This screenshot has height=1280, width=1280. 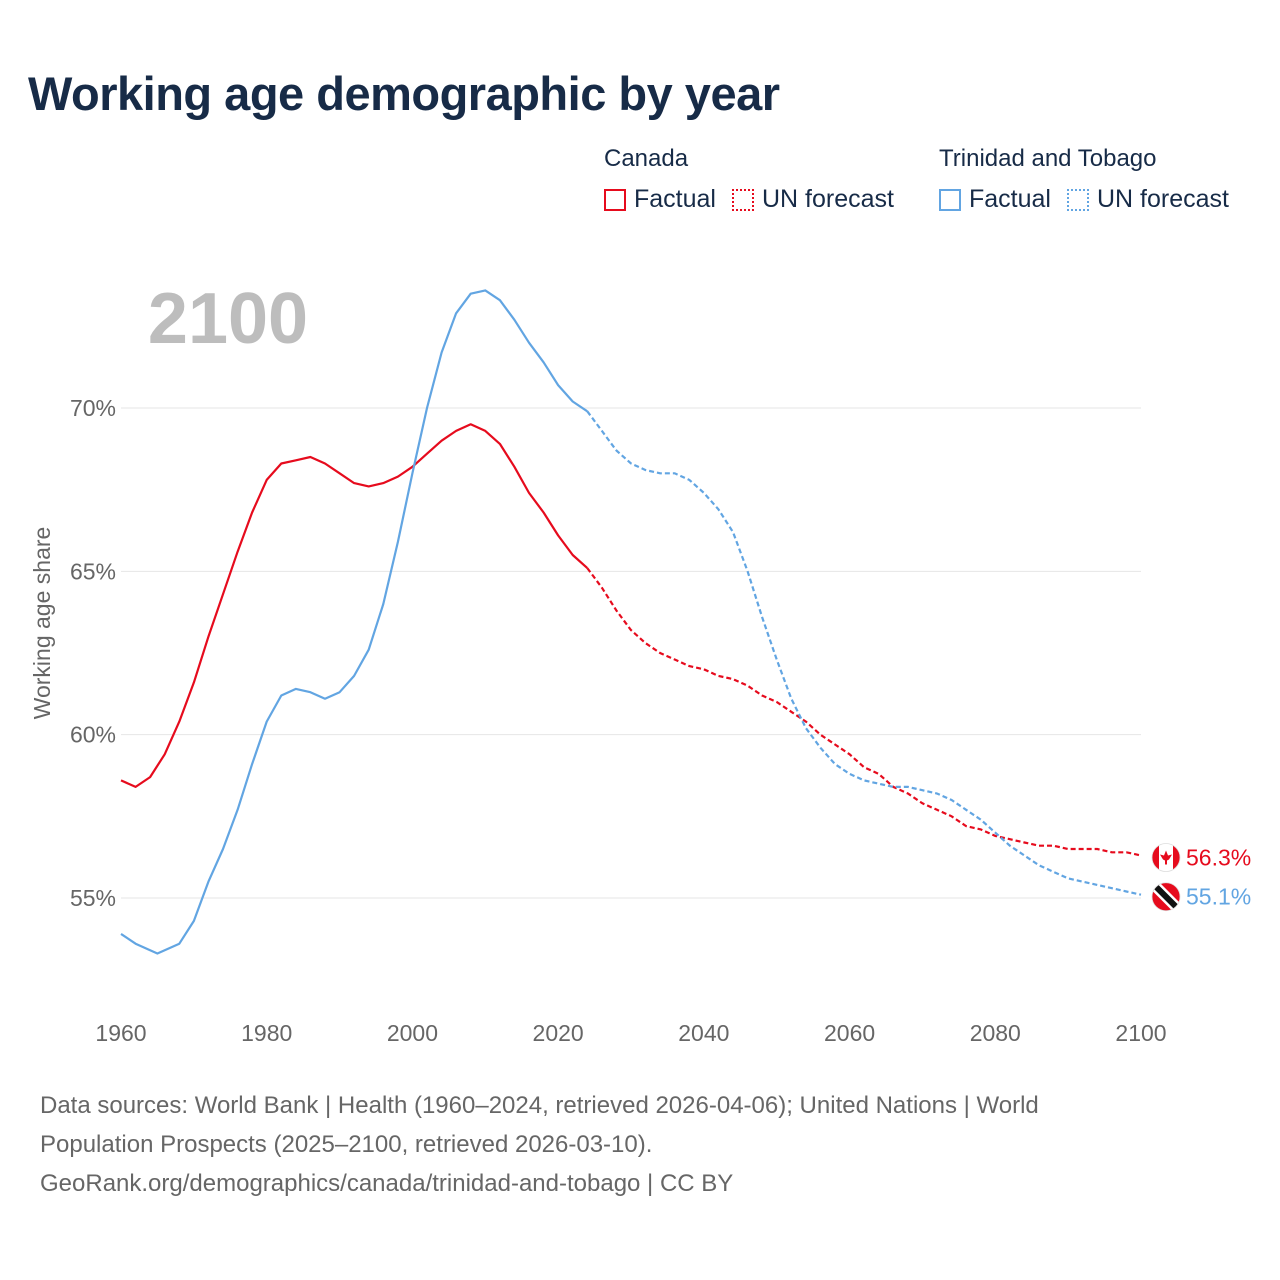 What do you see at coordinates (757, 179) in the screenshot?
I see `legend-group-canada: Canada Factual UN forecast` at bounding box center [757, 179].